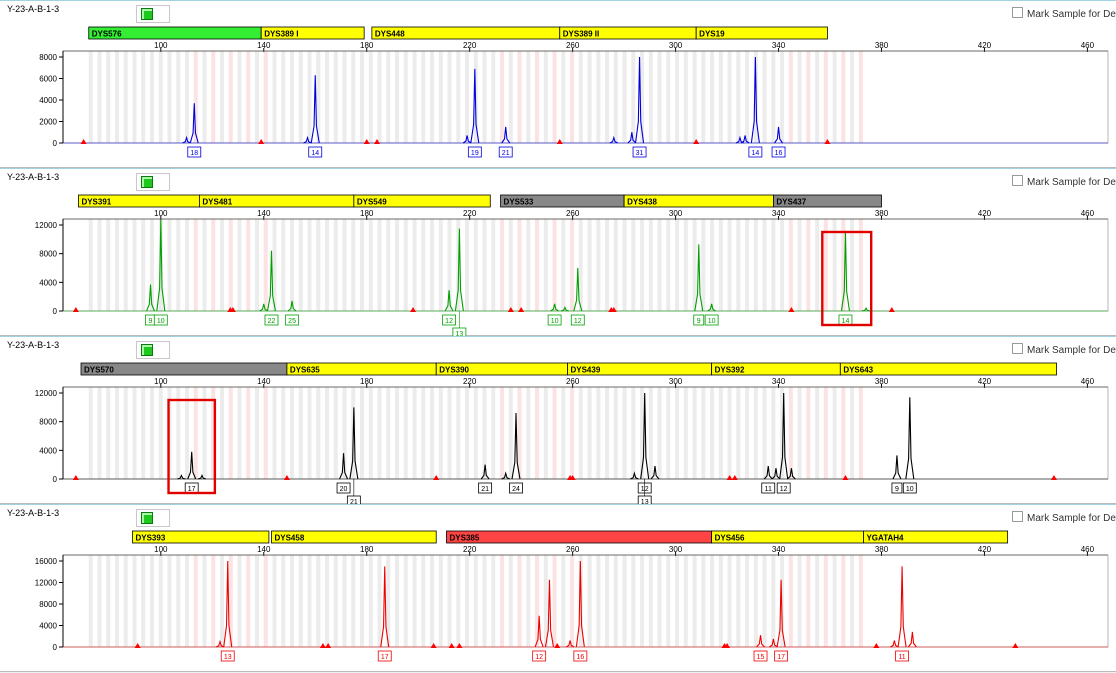 This screenshot has width=1116, height=673. Describe the element at coordinates (640, 369) in the screenshot. I see `locus-bin: DYS439` at that location.